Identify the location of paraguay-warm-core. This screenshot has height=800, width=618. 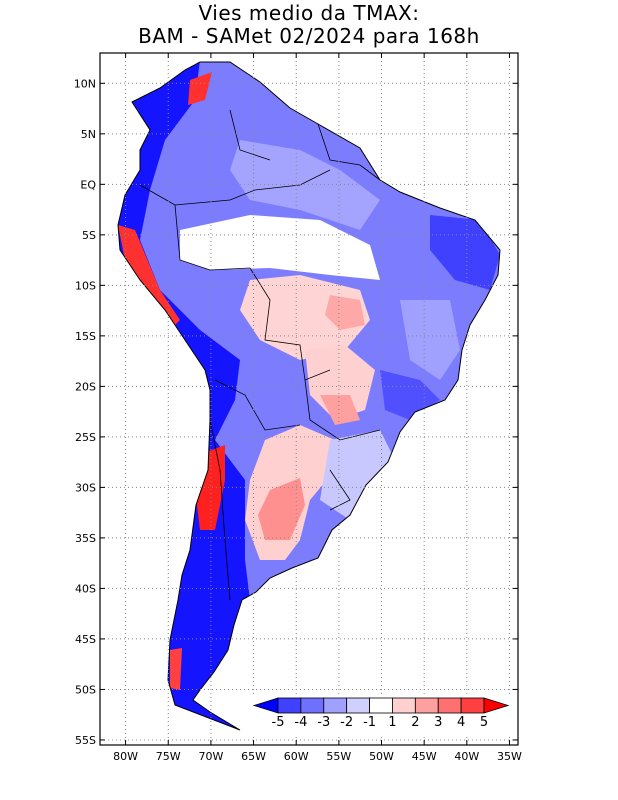
(340, 410).